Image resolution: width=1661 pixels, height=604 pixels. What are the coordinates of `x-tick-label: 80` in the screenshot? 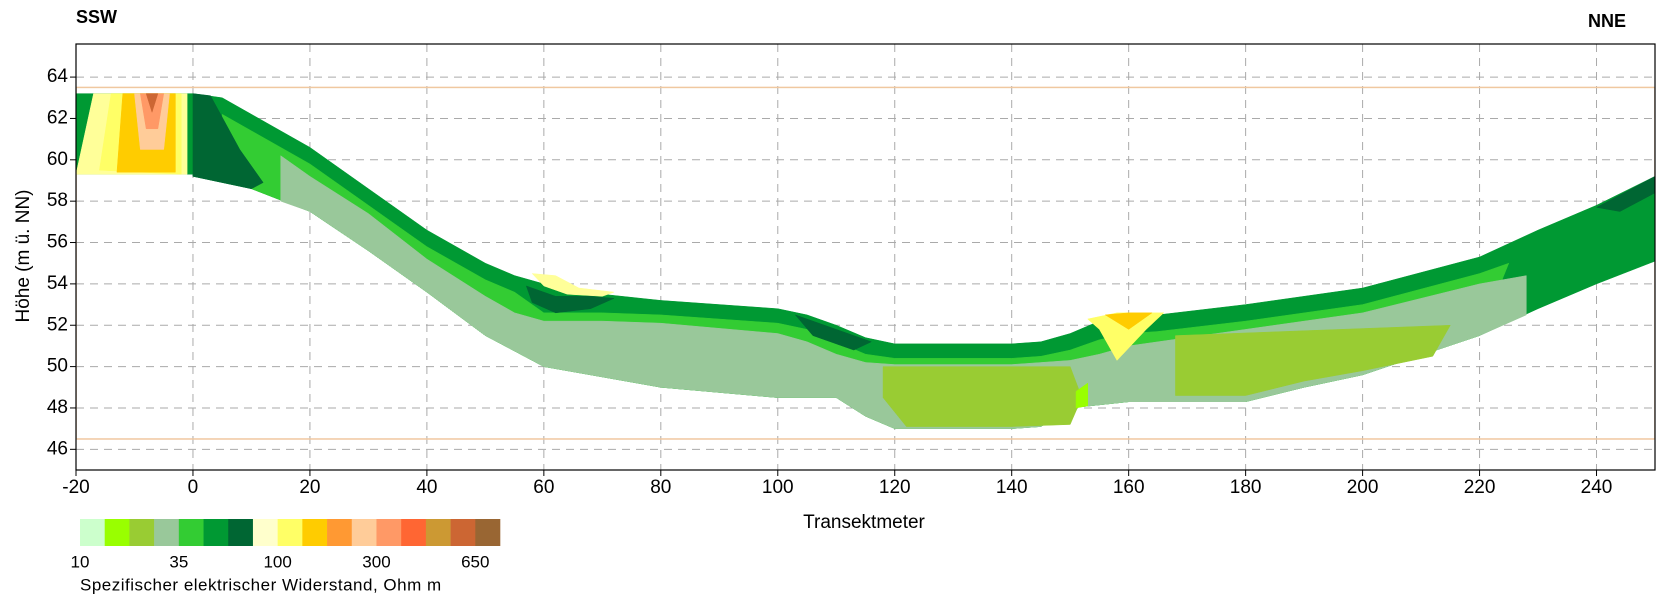 It's located at (660, 487).